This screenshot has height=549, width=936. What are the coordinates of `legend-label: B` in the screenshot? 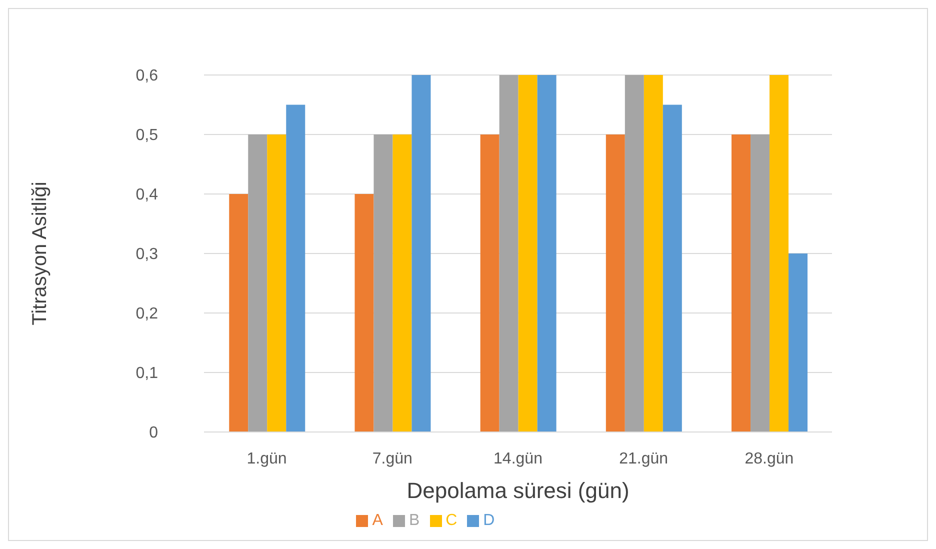 It's located at (414, 520).